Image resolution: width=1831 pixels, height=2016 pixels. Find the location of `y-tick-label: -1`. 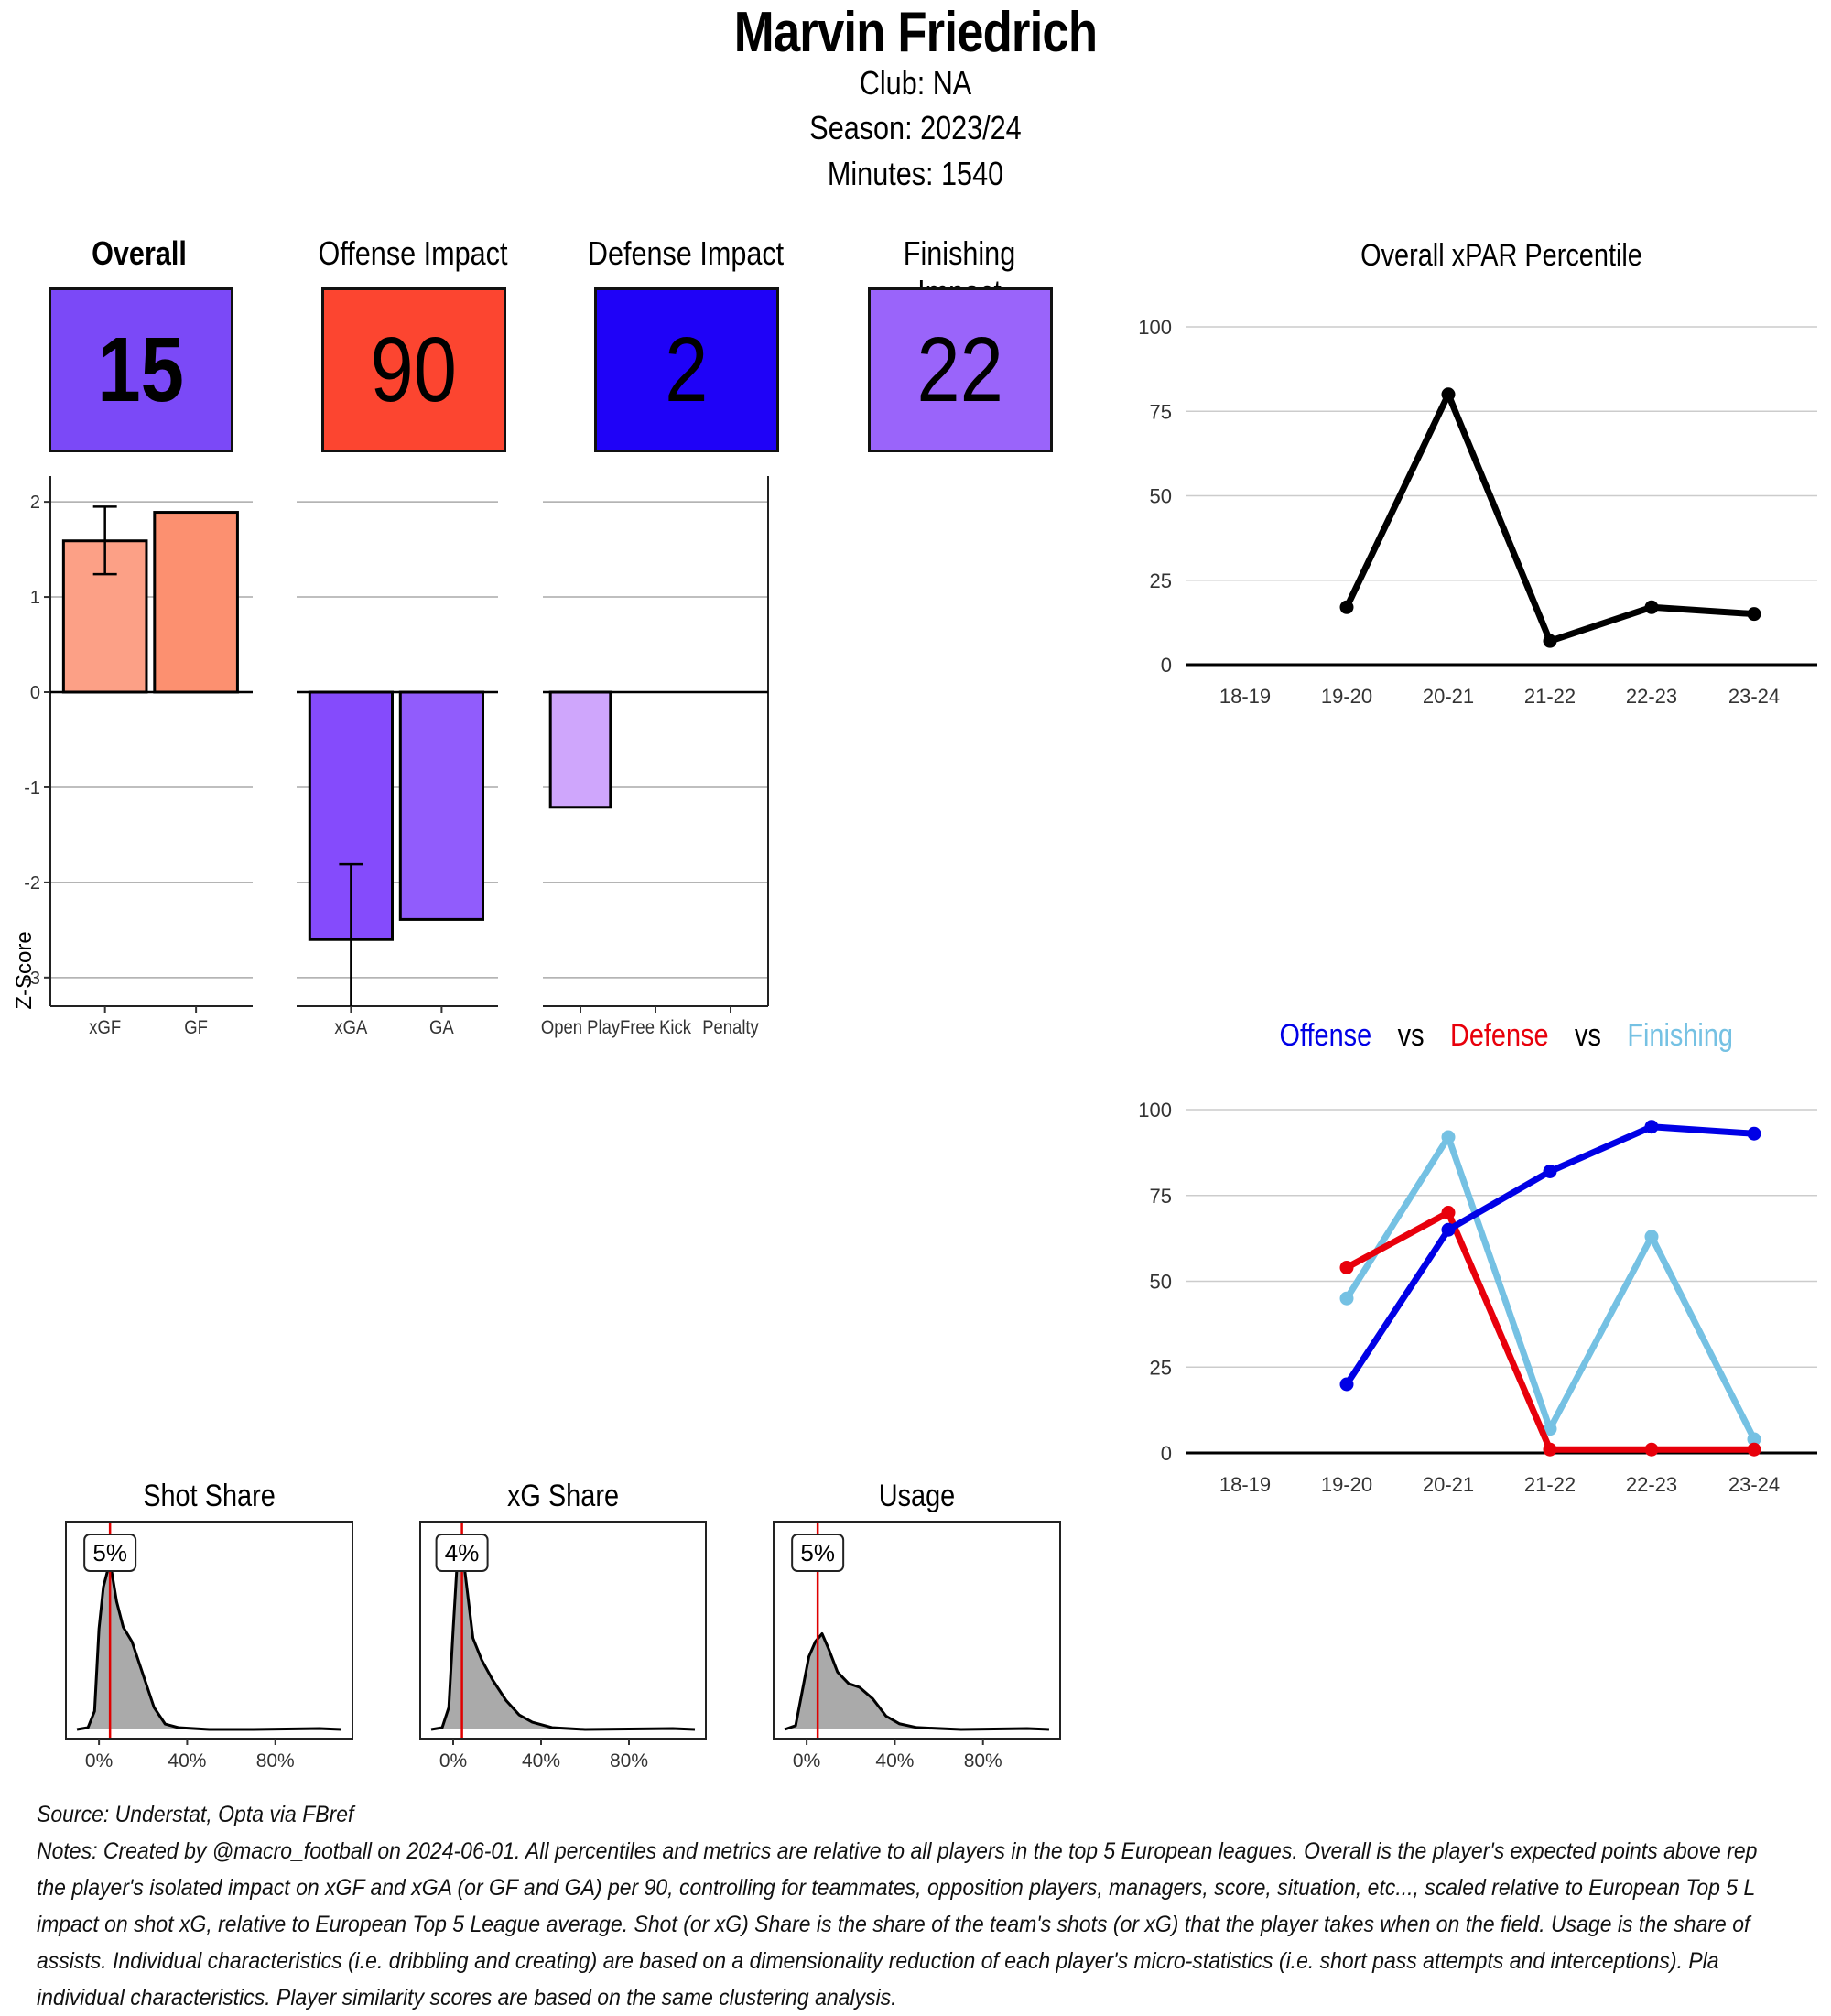

y-tick-label: -1 is located at coordinates (32, 788).